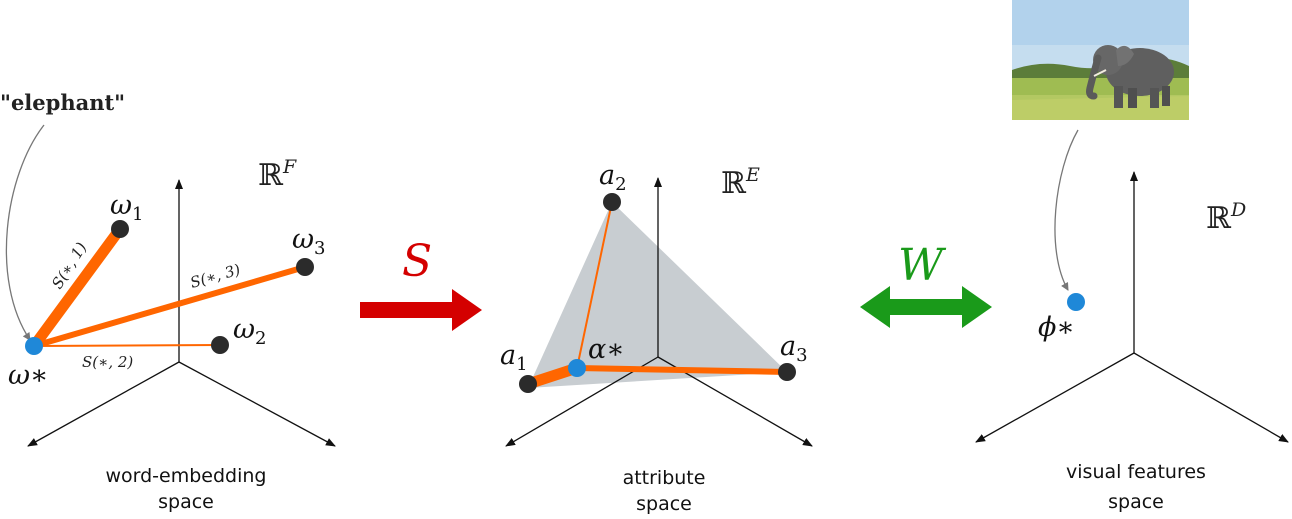 The height and width of the screenshot is (519, 1292). What do you see at coordinates (257, 404) in the screenshot?
I see `word-axis-right` at bounding box center [257, 404].